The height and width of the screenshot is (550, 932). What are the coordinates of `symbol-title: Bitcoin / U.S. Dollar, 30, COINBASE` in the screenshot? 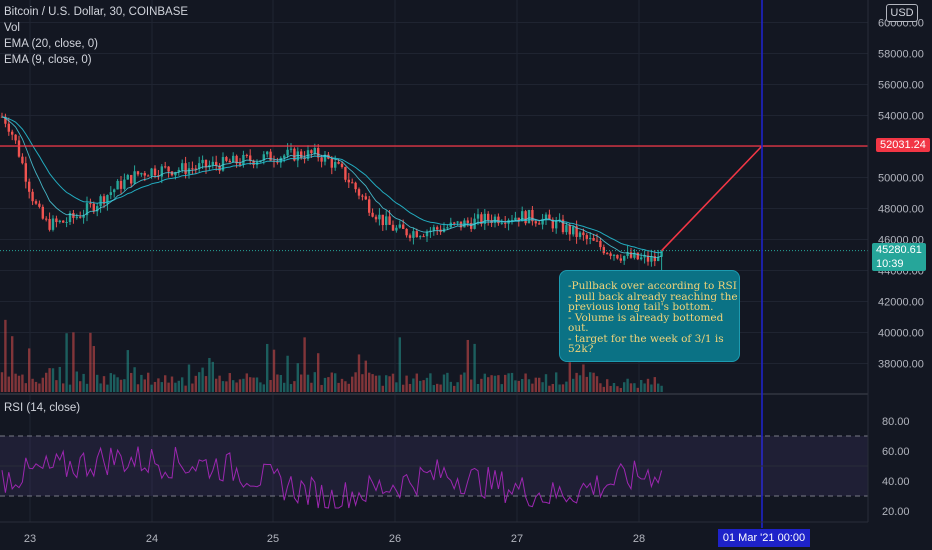 It's located at (96, 12).